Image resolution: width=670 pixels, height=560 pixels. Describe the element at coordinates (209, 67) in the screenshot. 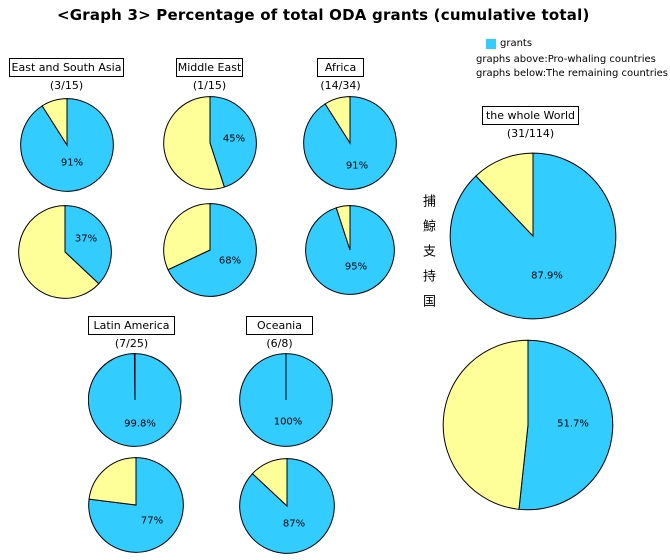

I see `group-title: Middle East` at that location.